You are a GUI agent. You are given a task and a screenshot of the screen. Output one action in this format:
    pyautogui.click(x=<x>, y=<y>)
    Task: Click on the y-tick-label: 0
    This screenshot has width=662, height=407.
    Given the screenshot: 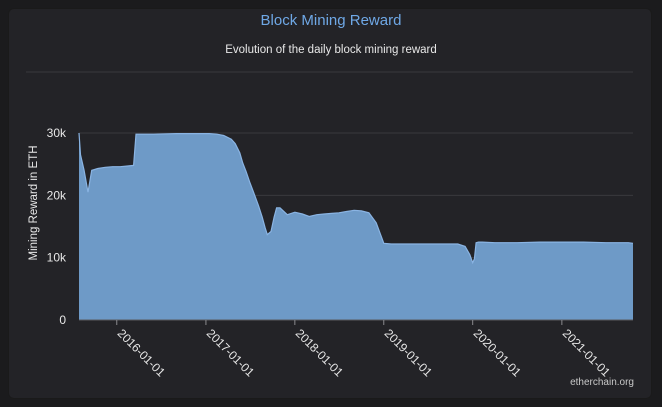 What is the action you would take?
    pyautogui.click(x=62, y=320)
    